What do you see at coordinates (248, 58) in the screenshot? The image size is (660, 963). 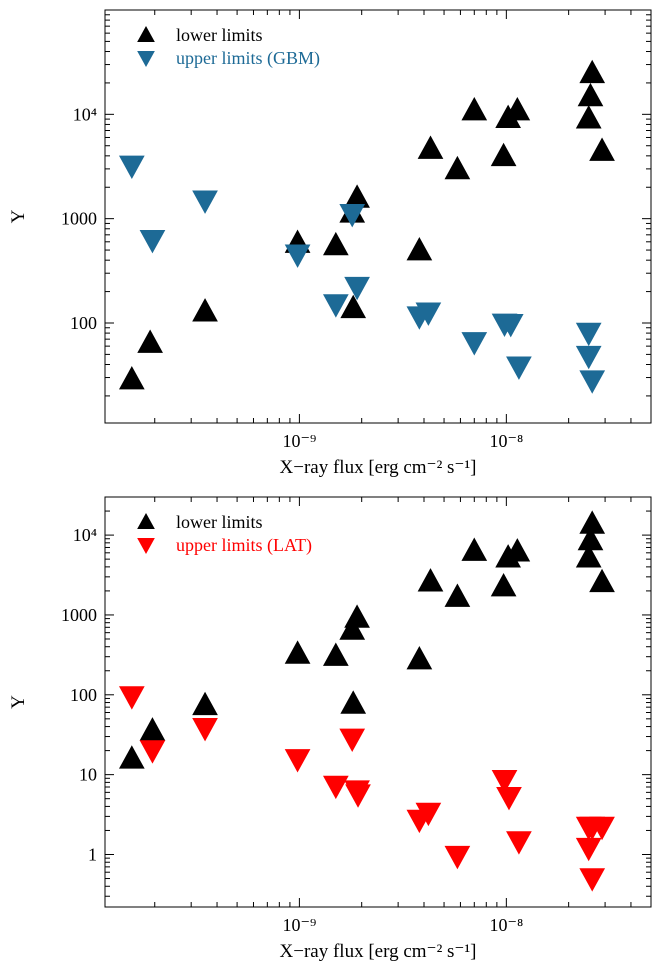 I see `legend-label: upper limits (GBM)` at bounding box center [248, 58].